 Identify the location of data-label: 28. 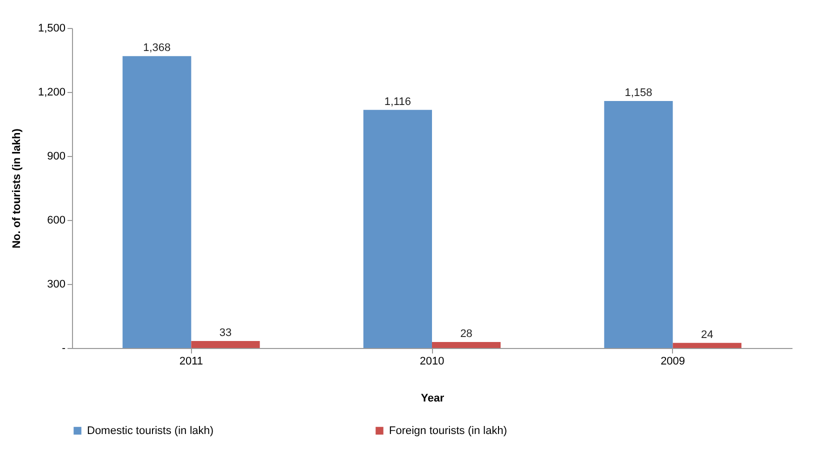
(466, 334).